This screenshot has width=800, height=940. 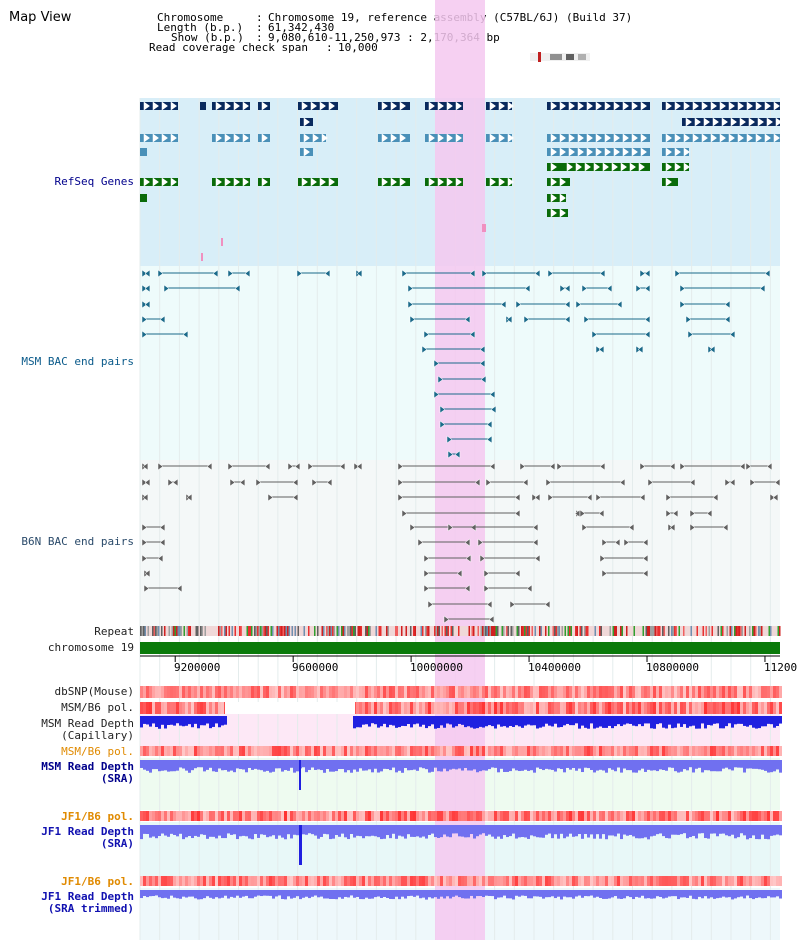 I want to click on track-label-jf1-depth-sra: JF1 Read Depth, so click(x=87, y=831).